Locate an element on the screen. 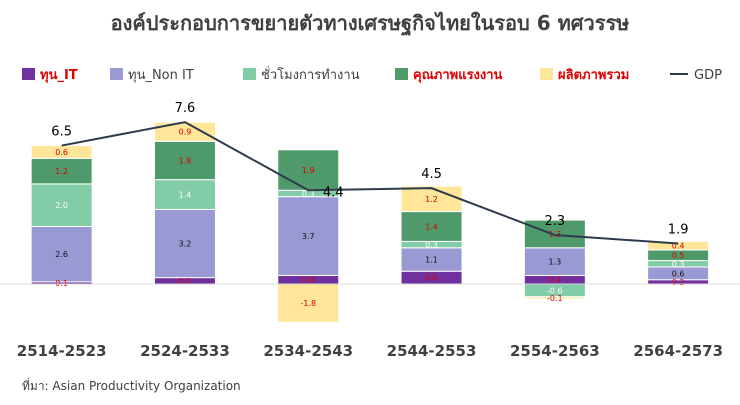 The height and width of the screenshot is (405, 740). gdp-value-label: 6.5 is located at coordinates (61, 132).